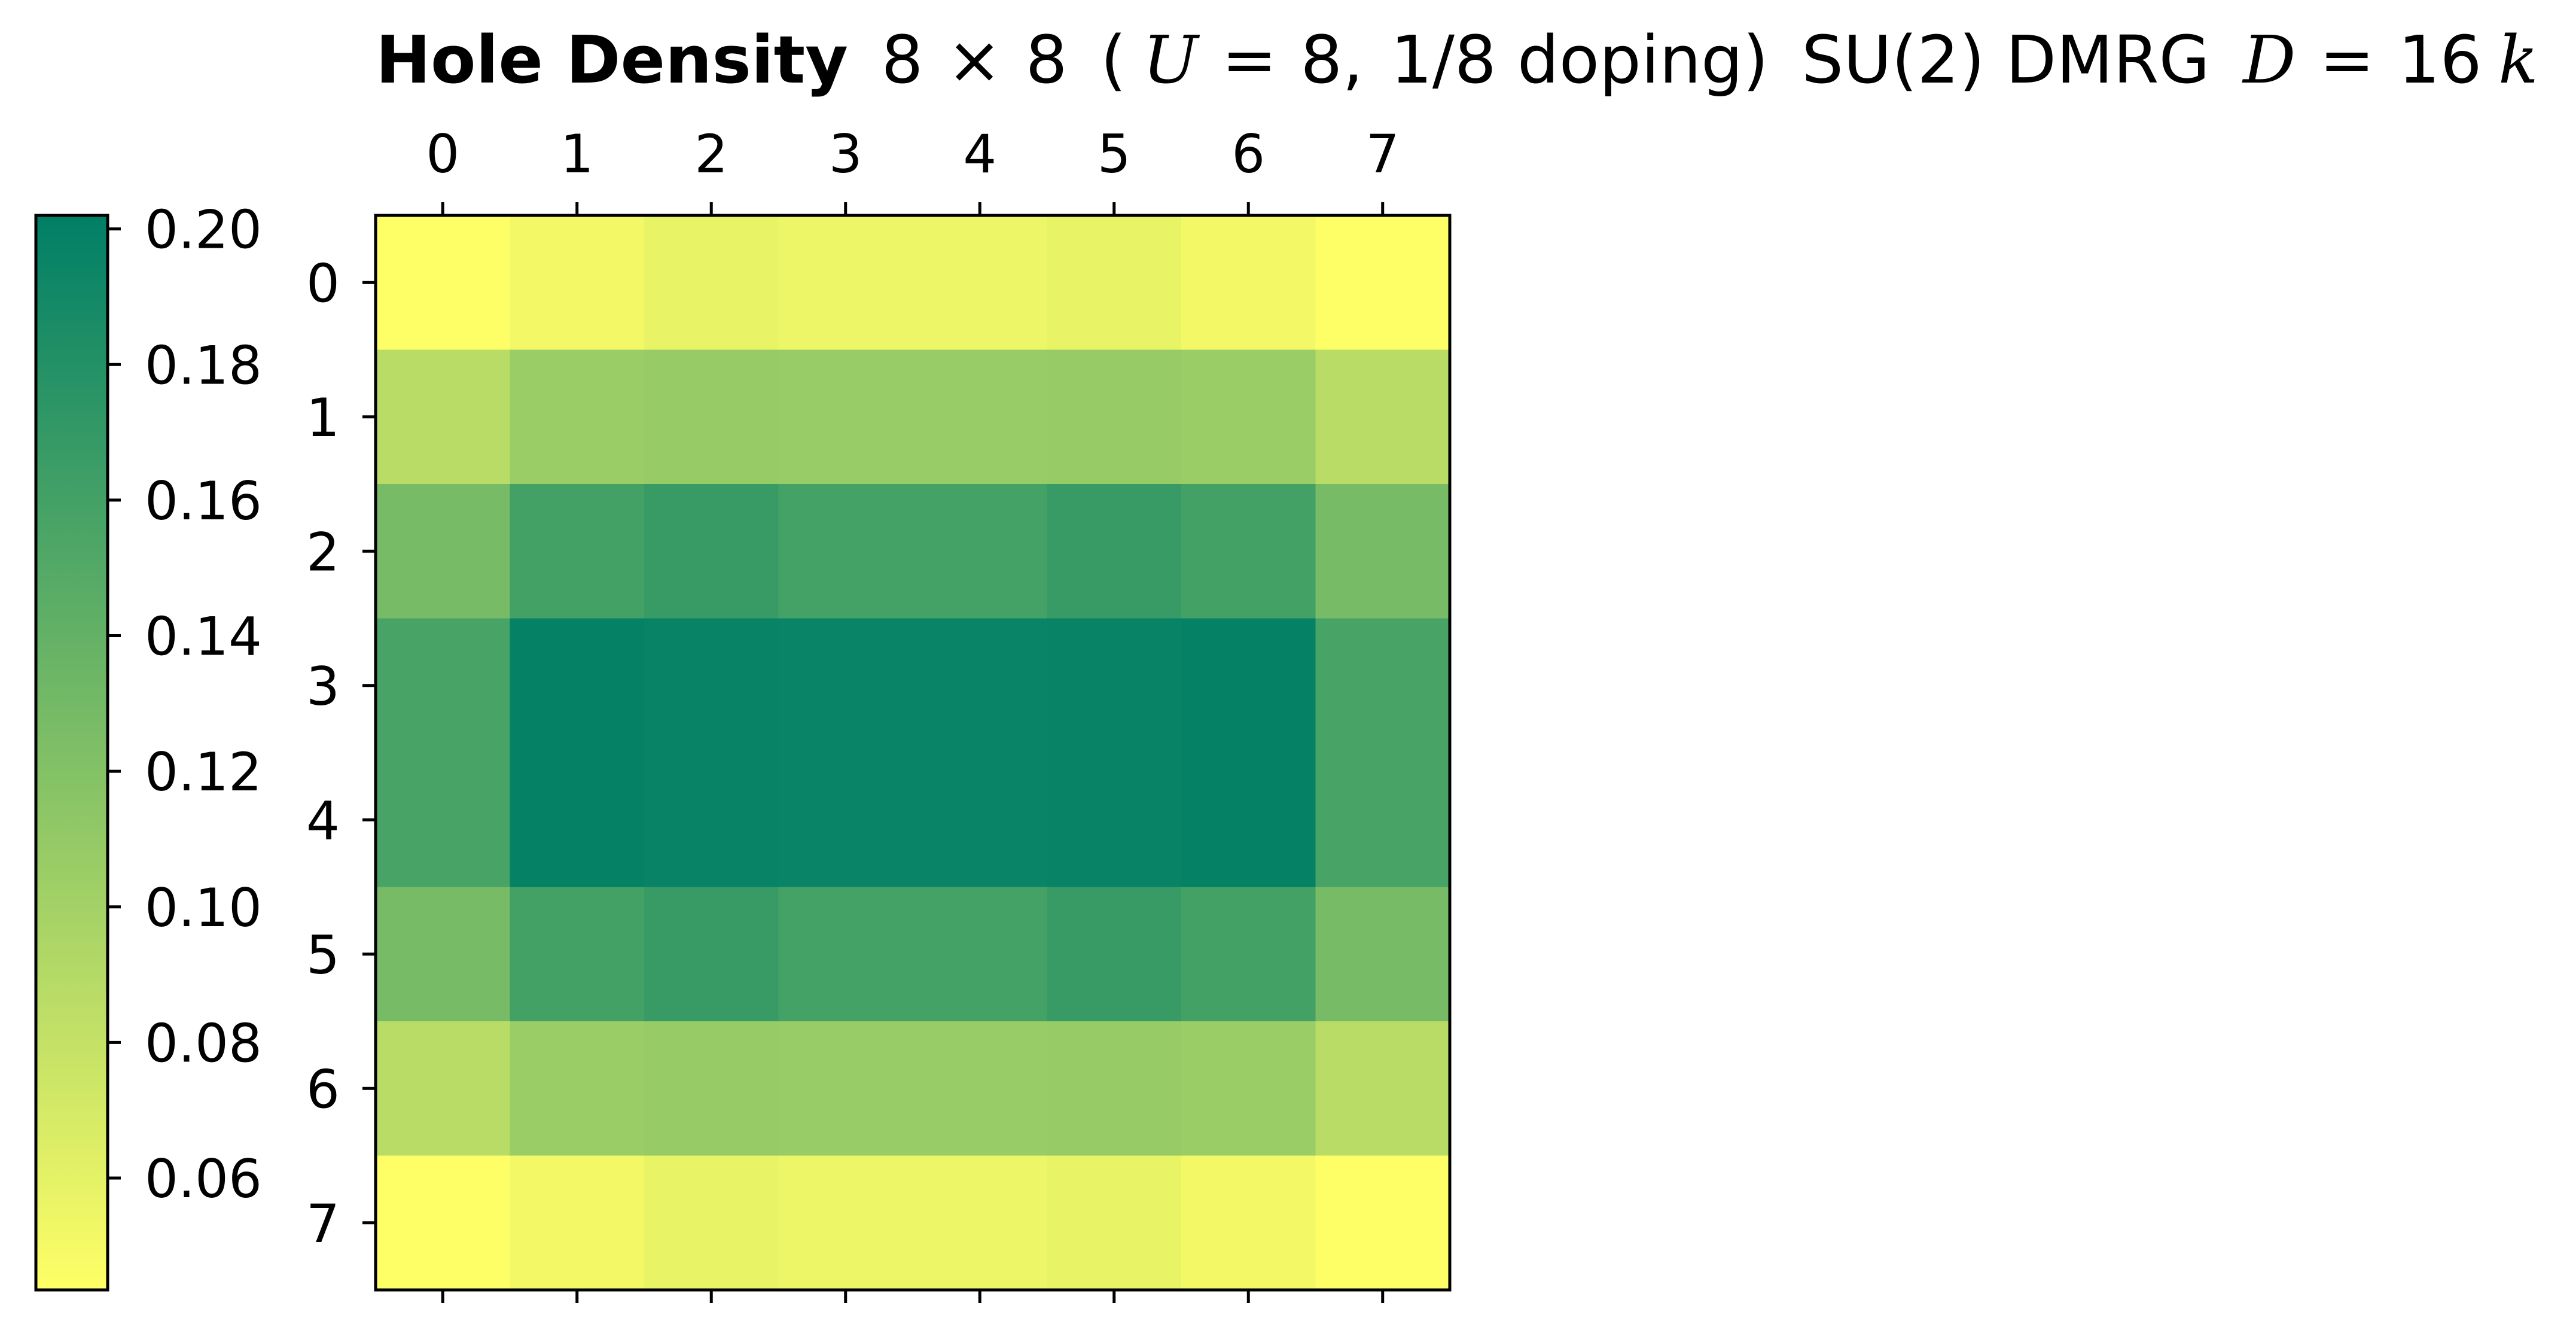  Describe the element at coordinates (1248, 551) in the screenshot. I see `heatmap-cell-r2-c6` at that location.